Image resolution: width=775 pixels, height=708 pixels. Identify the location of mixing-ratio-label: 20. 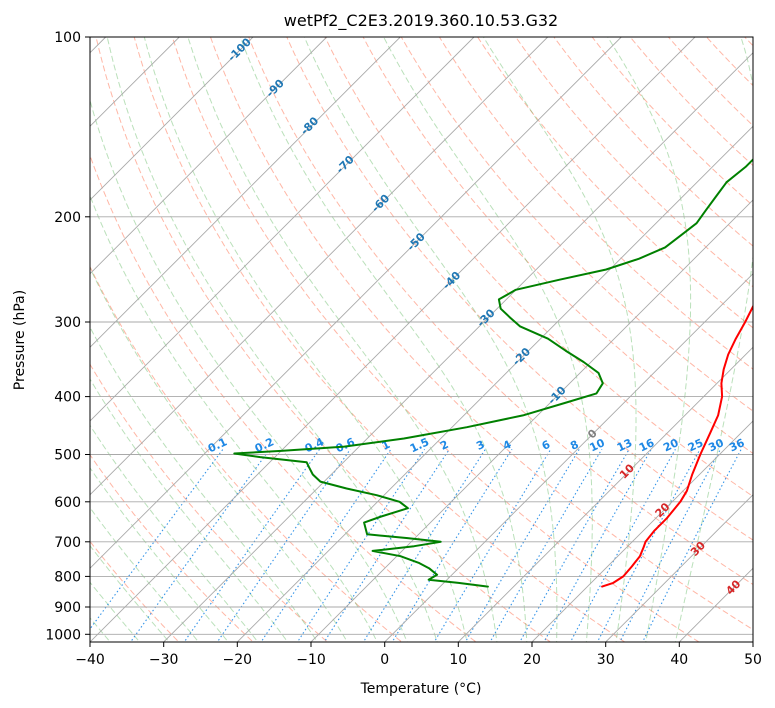
(671, 445).